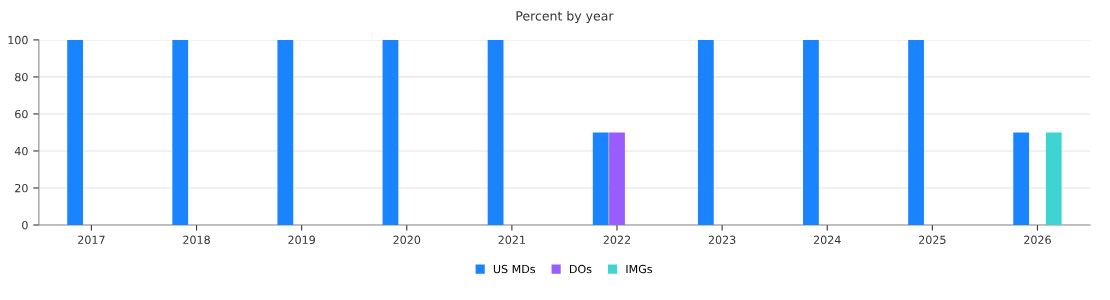 The width and height of the screenshot is (1110, 300). What do you see at coordinates (1037, 240) in the screenshot?
I see `x-tick-label: 2026` at bounding box center [1037, 240].